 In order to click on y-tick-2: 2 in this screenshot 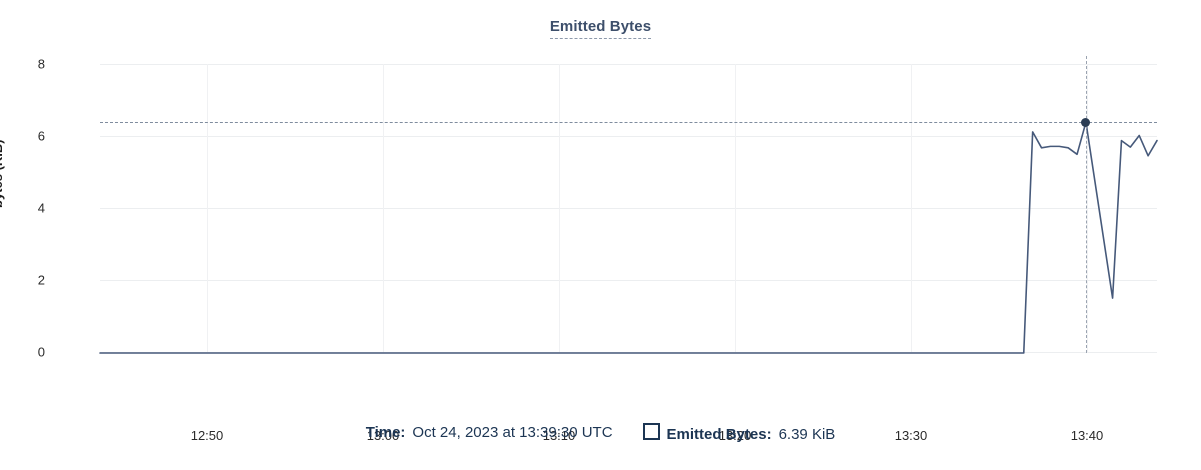, I will do `click(41, 280)`.